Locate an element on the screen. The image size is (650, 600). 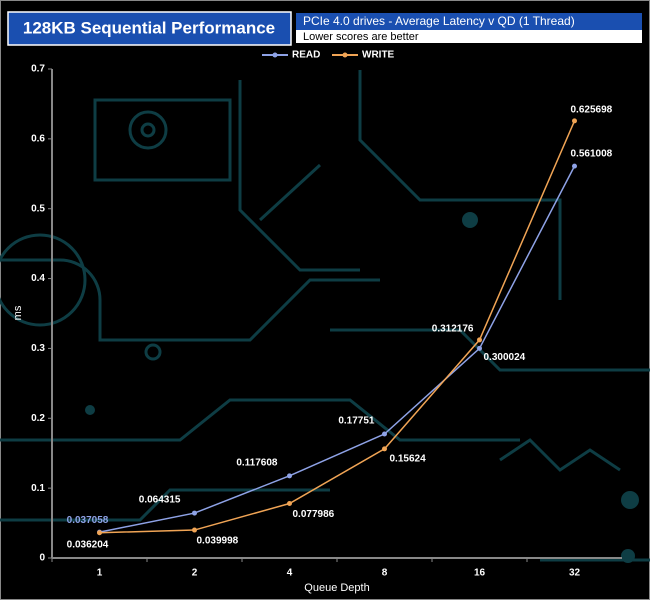
x-axis-label: Queue Depth is located at coordinates (336, 588).